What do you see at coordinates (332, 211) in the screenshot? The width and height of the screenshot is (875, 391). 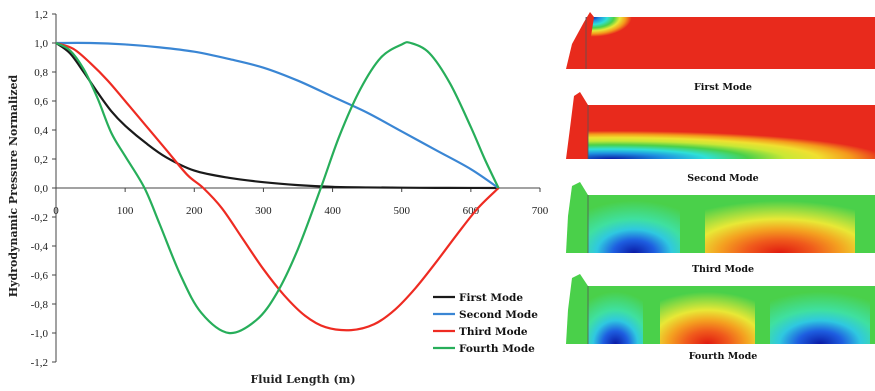 I see `x-tick-label: 400` at bounding box center [332, 211].